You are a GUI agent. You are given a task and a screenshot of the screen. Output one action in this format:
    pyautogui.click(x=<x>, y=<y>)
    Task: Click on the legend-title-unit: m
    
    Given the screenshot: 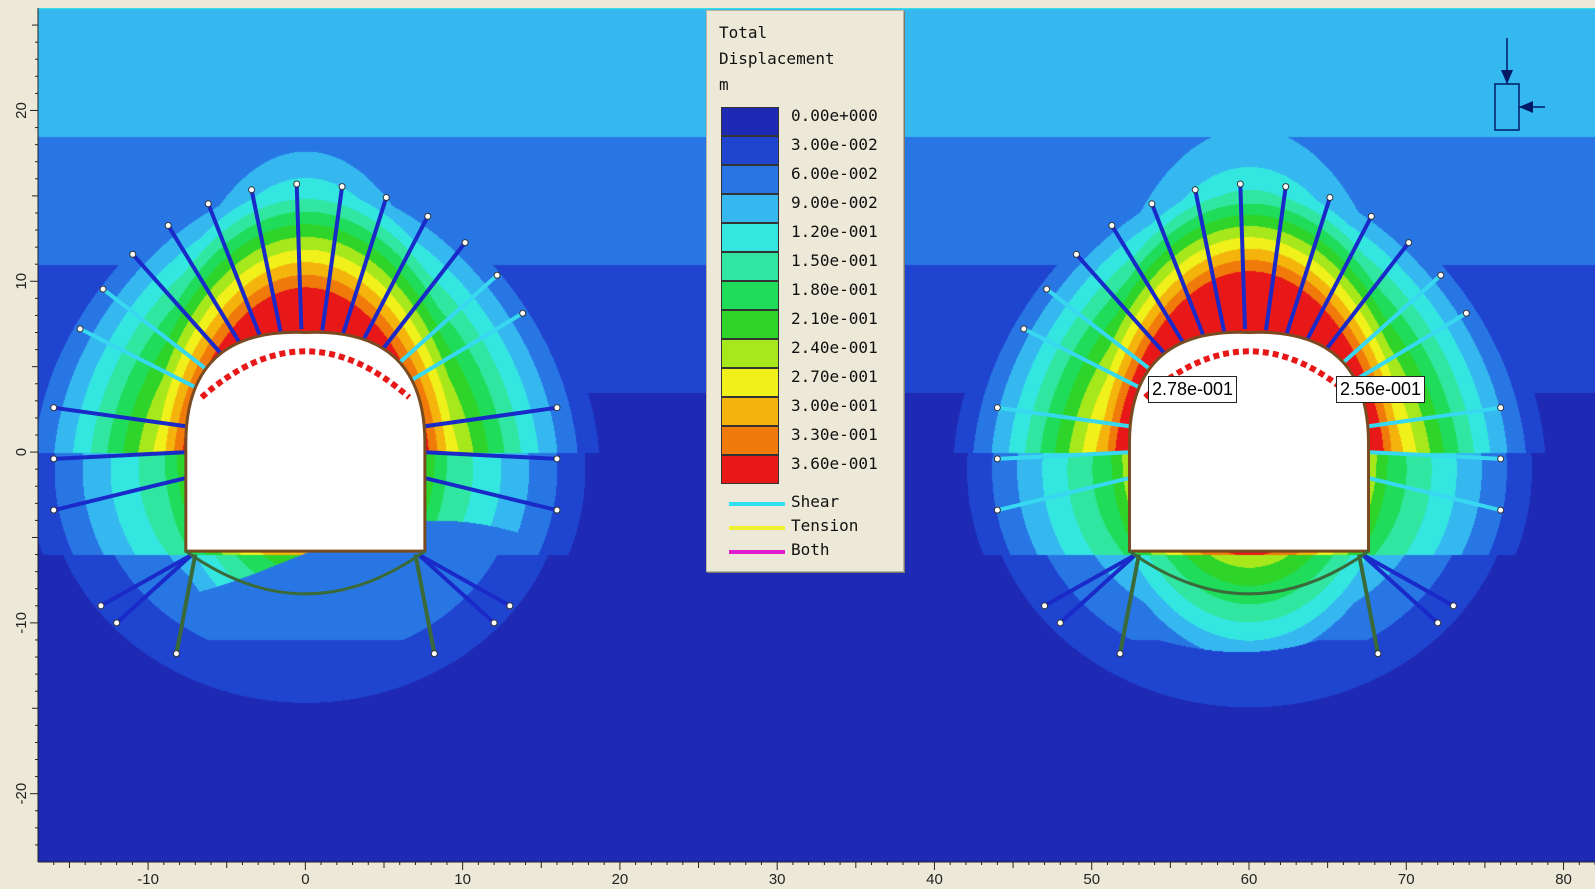 What is the action you would take?
    pyautogui.click(x=724, y=84)
    